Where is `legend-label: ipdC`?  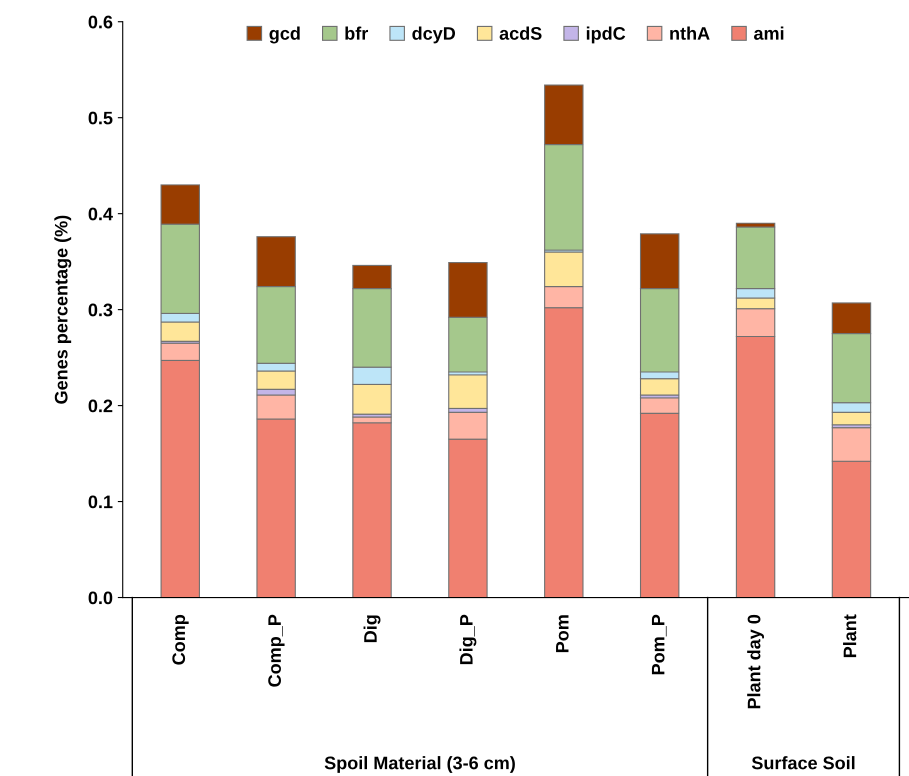
legend-label: ipdC is located at coordinates (606, 35).